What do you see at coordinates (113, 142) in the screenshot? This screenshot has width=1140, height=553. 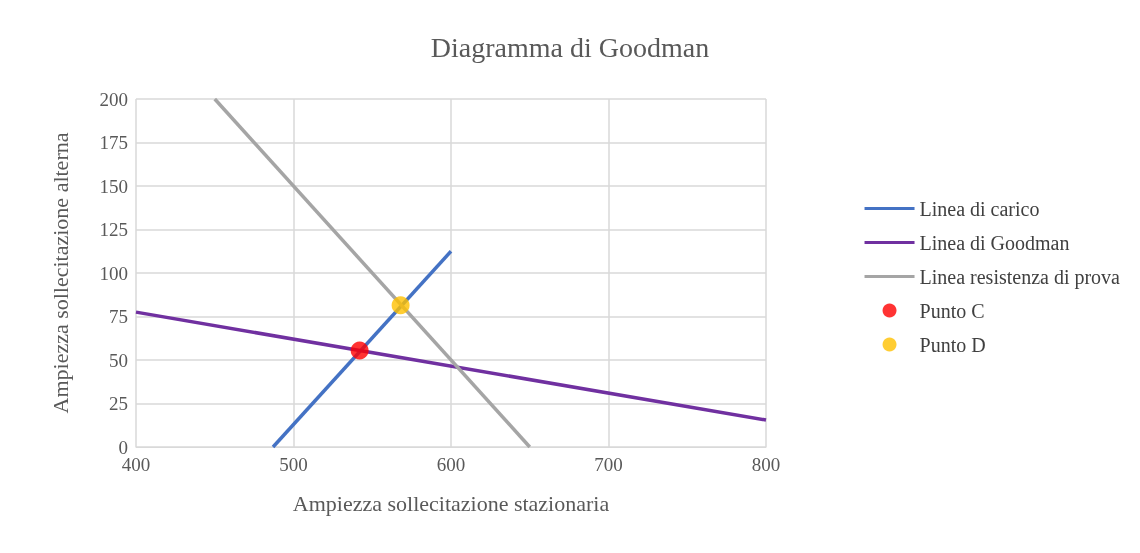 I see `y-tick-label: 175` at bounding box center [113, 142].